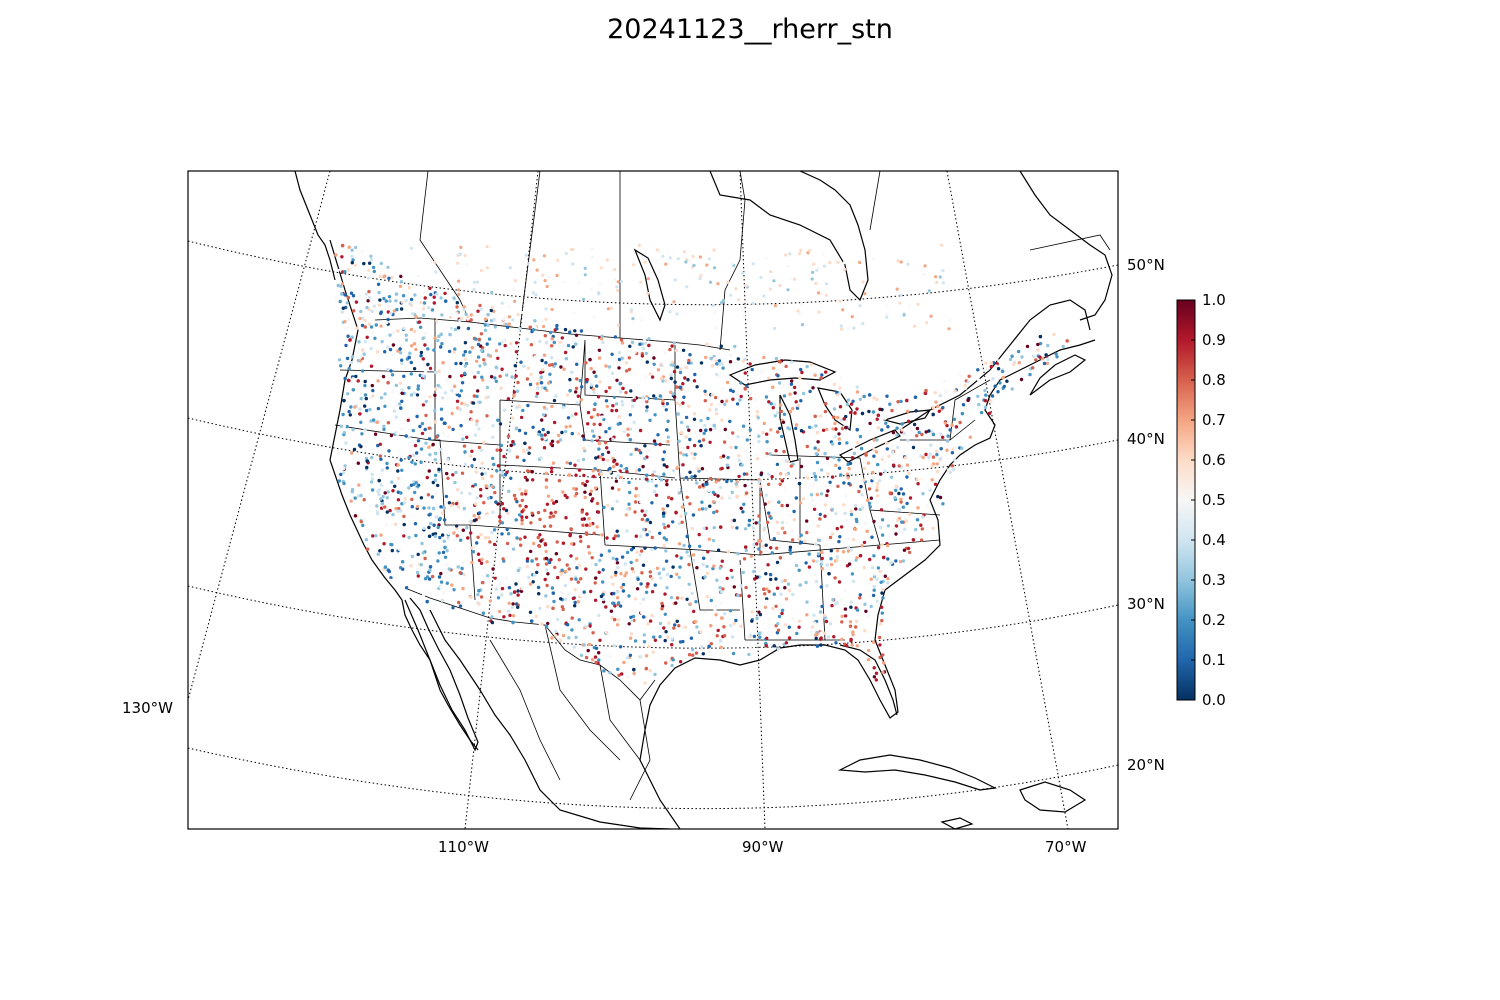 Image resolution: width=1500 pixels, height=1000 pixels. What do you see at coordinates (1214, 300) in the screenshot?
I see `colorbar-tick-label: 1.0` at bounding box center [1214, 300].